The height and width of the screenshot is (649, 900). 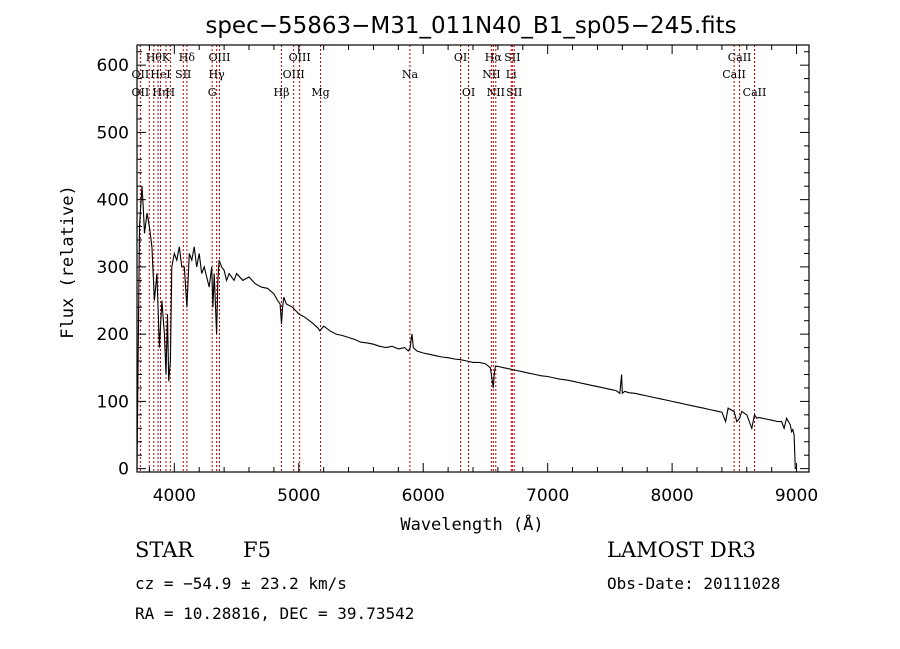 What do you see at coordinates (212, 92) in the screenshot?
I see `spectral-line-label: G` at bounding box center [212, 92].